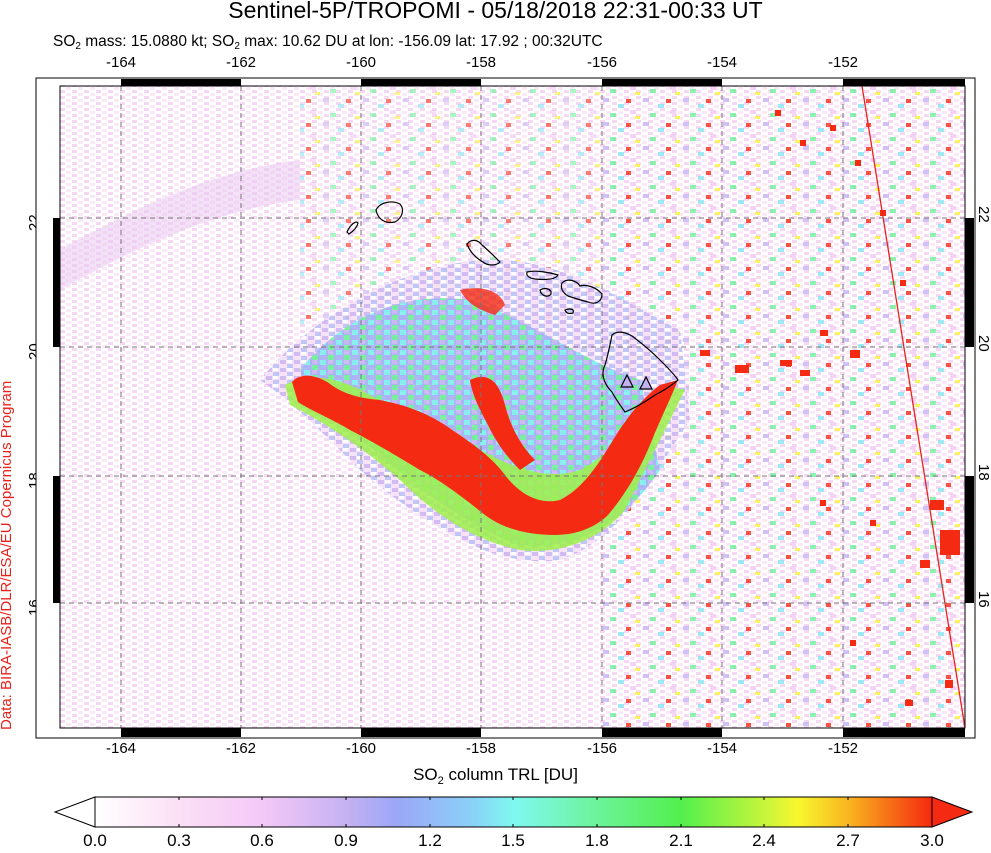  What do you see at coordinates (346, 840) in the screenshot?
I see `colorbar-tick: 0.9` at bounding box center [346, 840].